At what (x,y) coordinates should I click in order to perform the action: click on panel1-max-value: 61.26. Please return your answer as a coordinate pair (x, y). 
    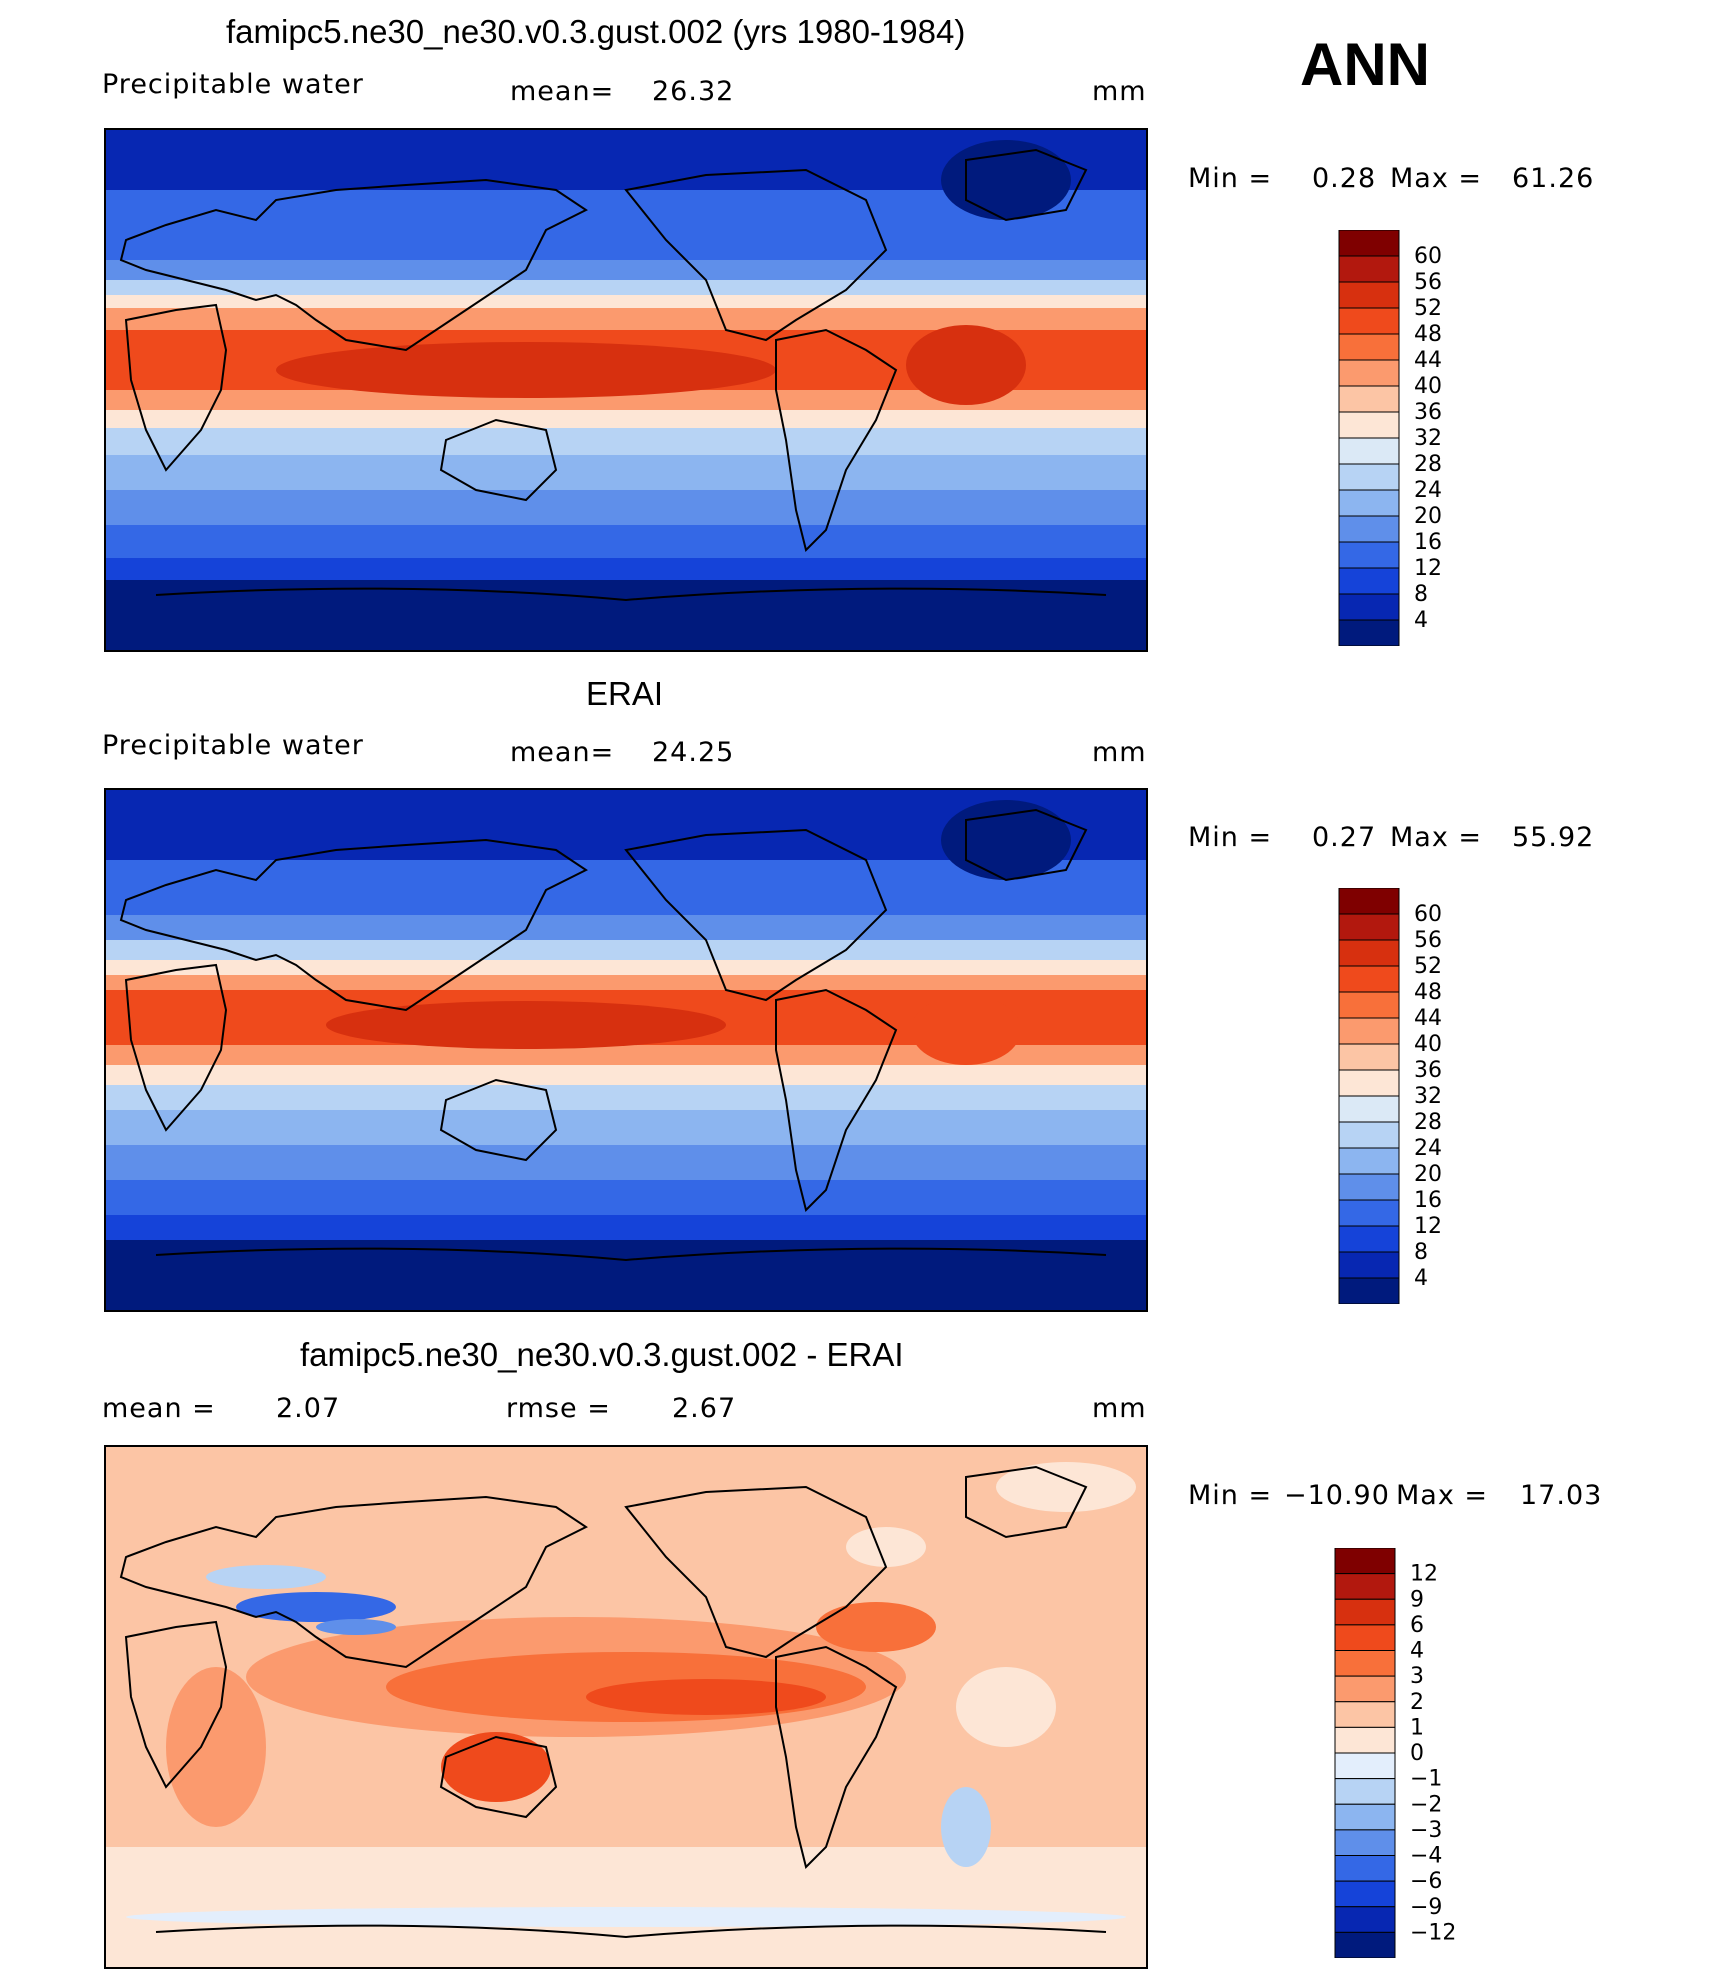
    Looking at the image, I should click on (1553, 178).